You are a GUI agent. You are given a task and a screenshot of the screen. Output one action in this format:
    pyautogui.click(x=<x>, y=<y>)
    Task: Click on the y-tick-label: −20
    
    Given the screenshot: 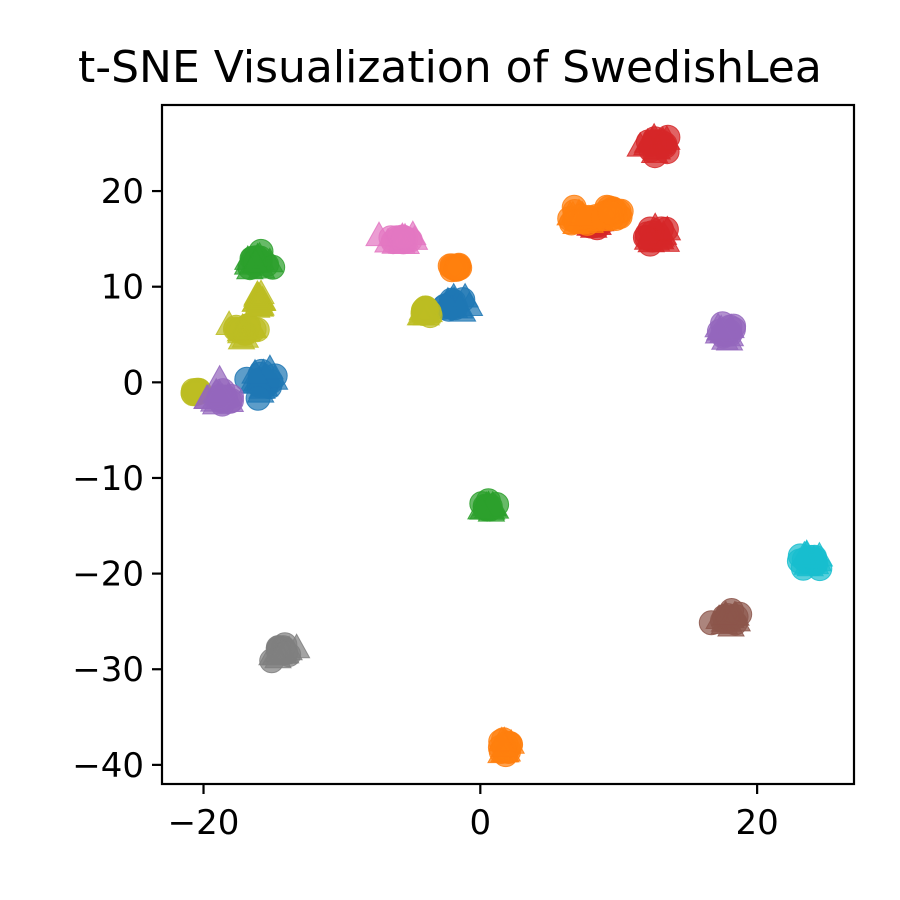 What is the action you would take?
    pyautogui.click(x=108, y=575)
    